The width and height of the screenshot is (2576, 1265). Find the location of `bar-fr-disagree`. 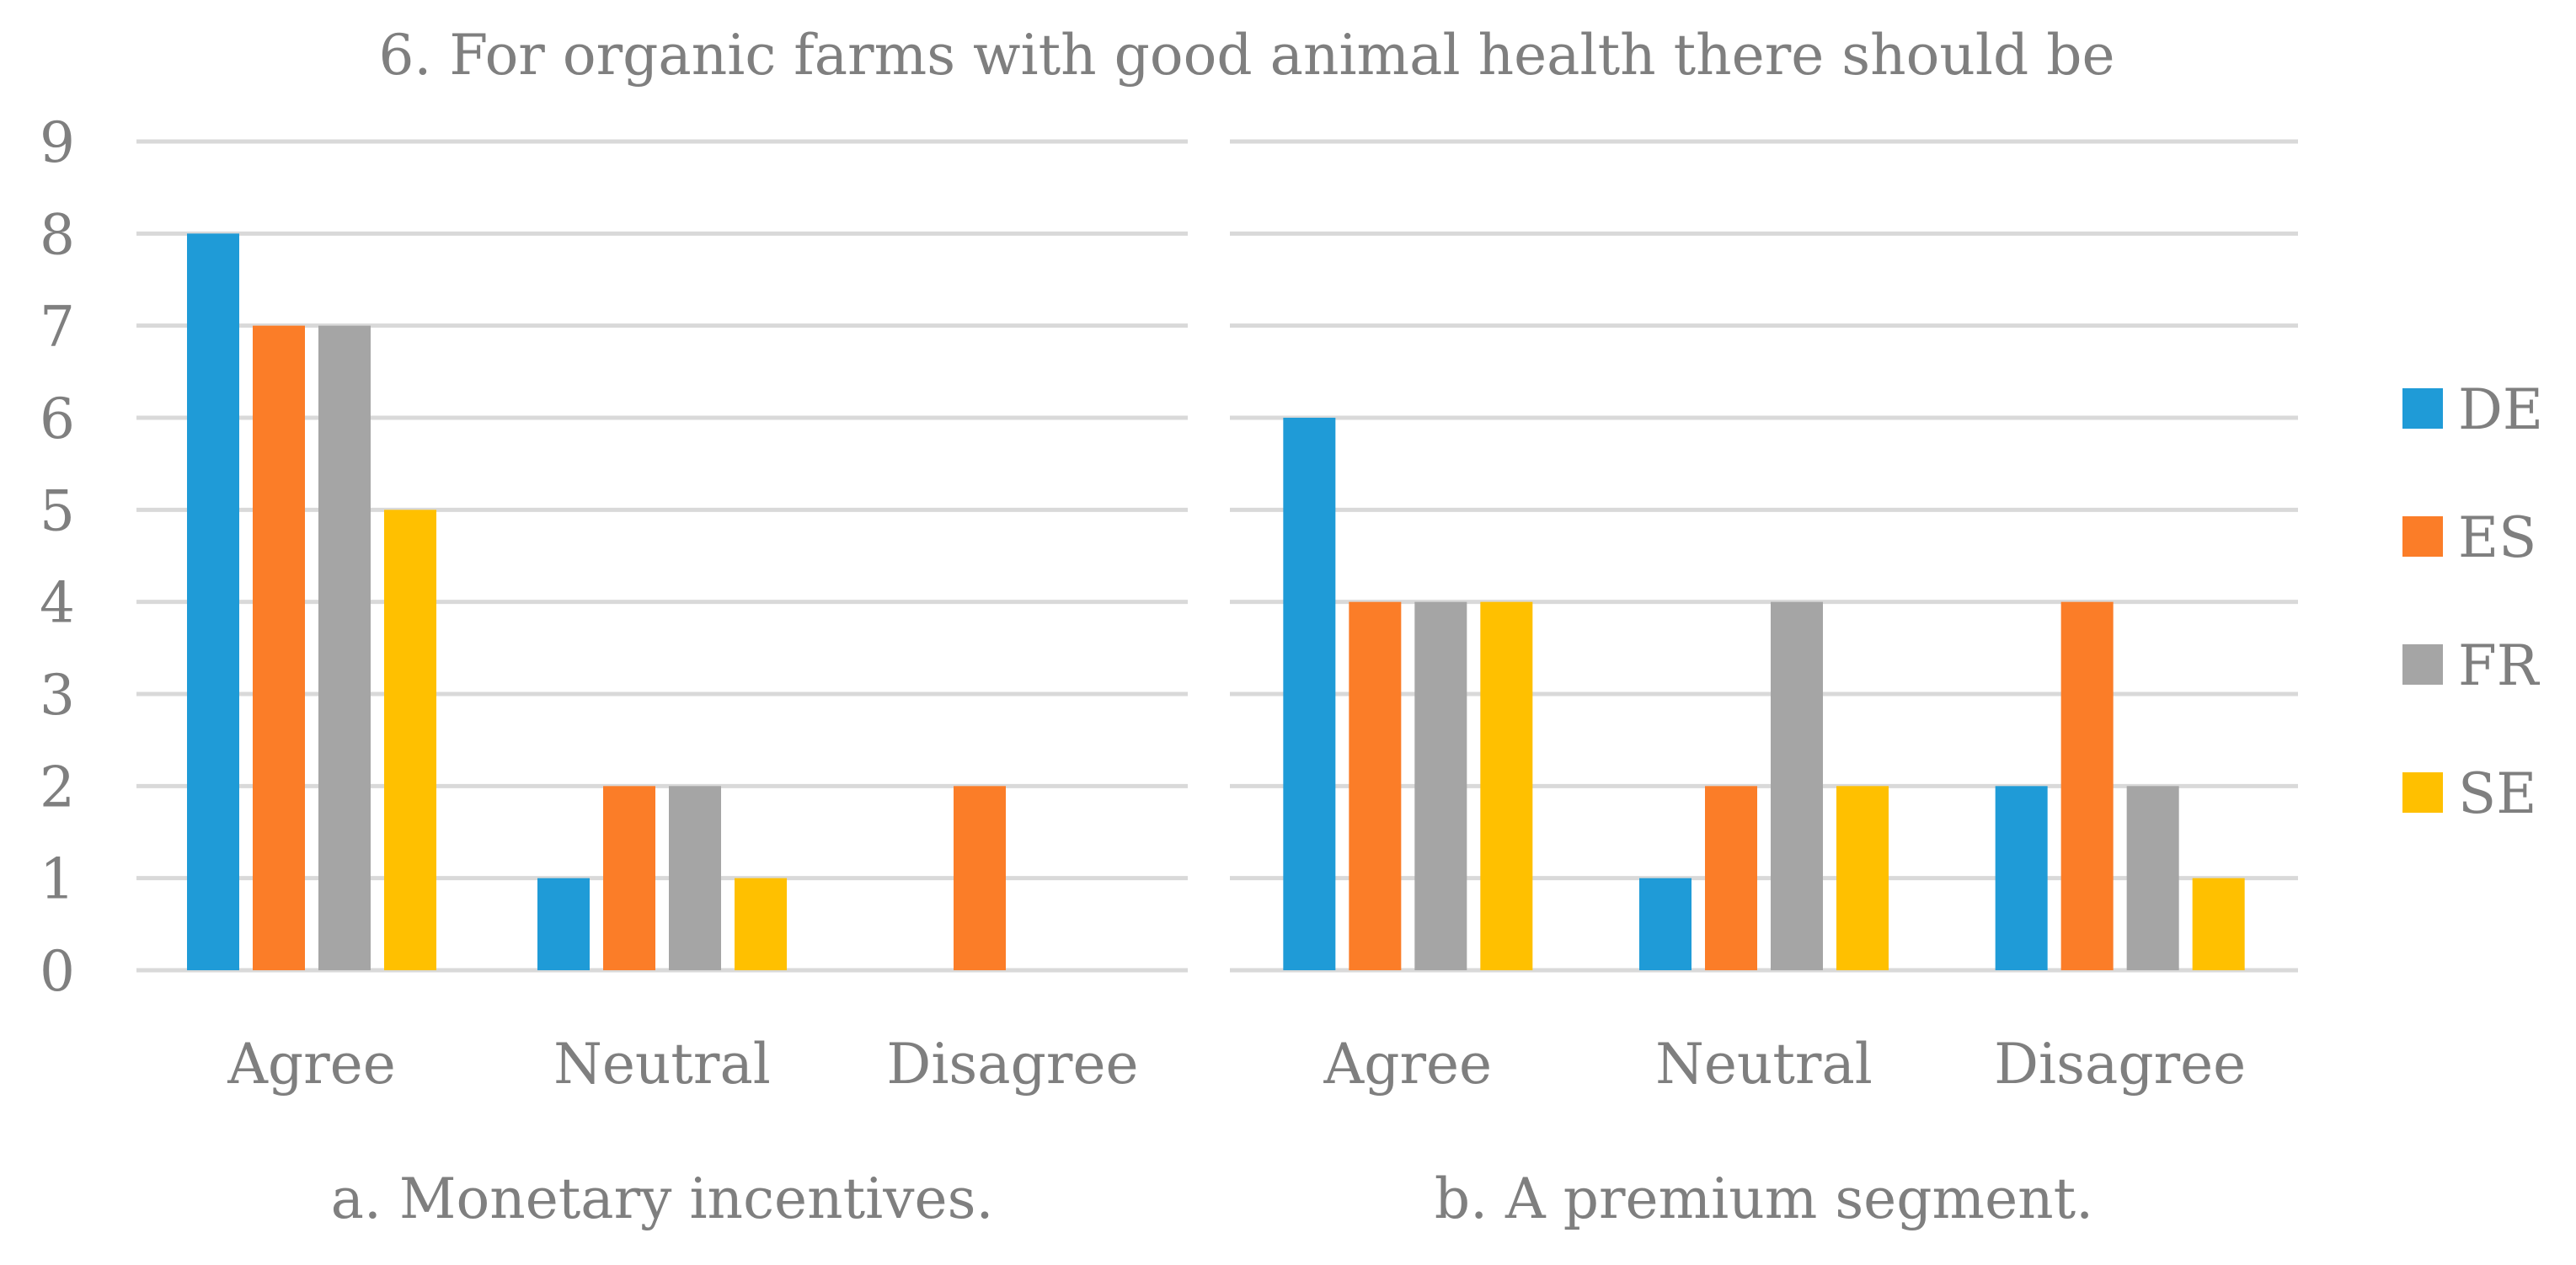

bar-fr-disagree is located at coordinates (2152, 878).